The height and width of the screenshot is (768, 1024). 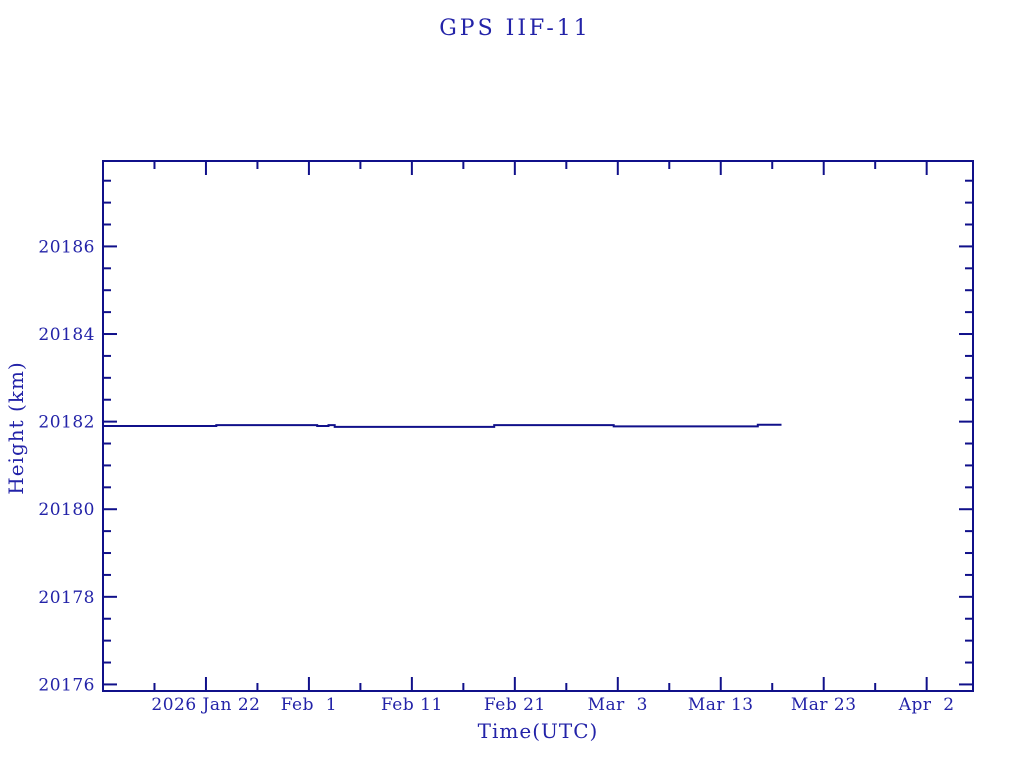 What do you see at coordinates (309, 705) in the screenshot?
I see `x-tick-label: Feb 1` at bounding box center [309, 705].